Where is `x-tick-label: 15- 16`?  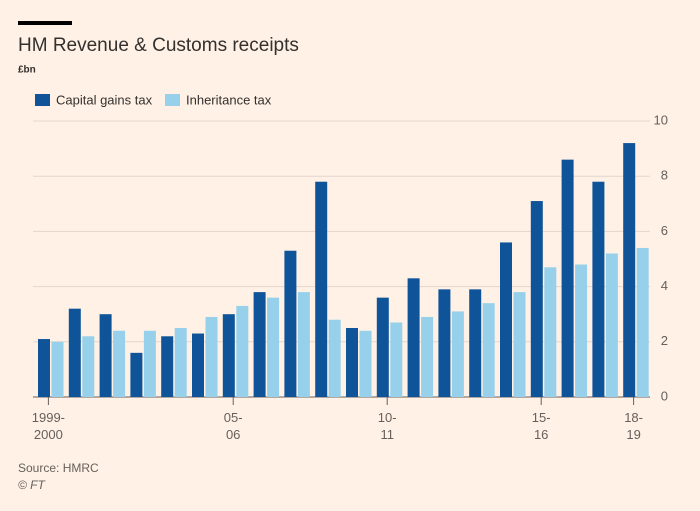 x-tick-label: 15- 16 is located at coordinates (541, 426).